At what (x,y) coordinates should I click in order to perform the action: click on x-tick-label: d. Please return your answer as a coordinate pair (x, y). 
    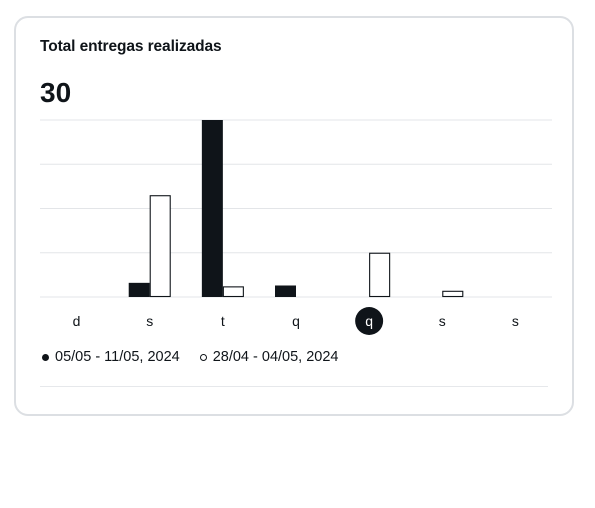
    Looking at the image, I should click on (77, 321).